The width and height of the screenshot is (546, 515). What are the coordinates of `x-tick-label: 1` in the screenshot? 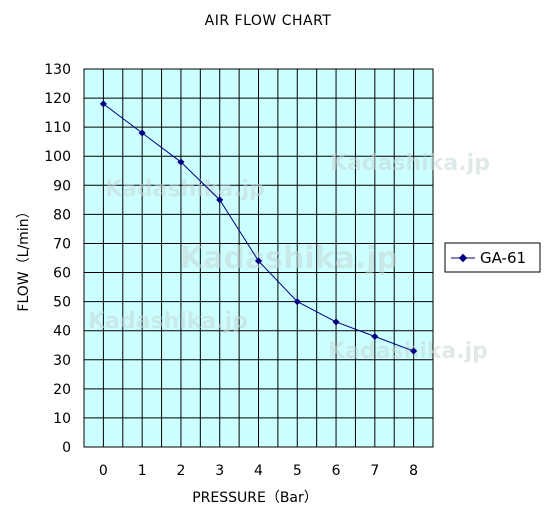 It's located at (142, 471).